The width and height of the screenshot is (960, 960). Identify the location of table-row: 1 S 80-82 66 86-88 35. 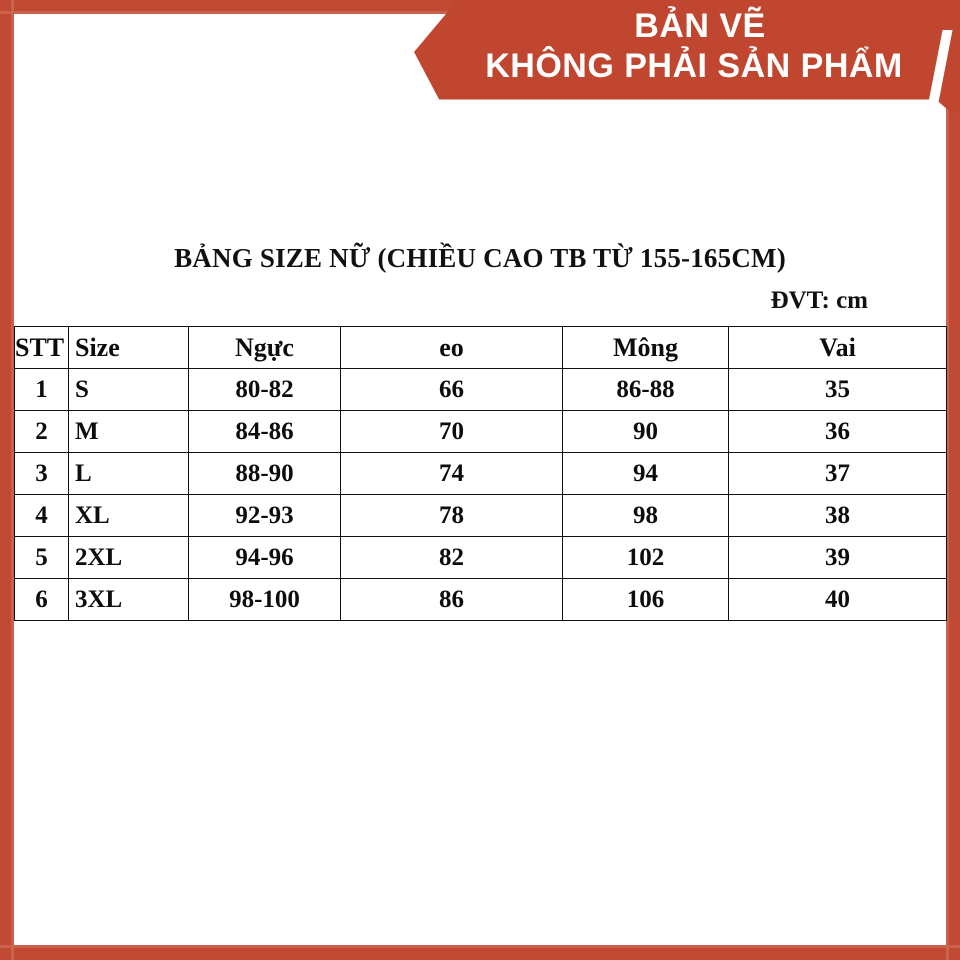
(480, 389).